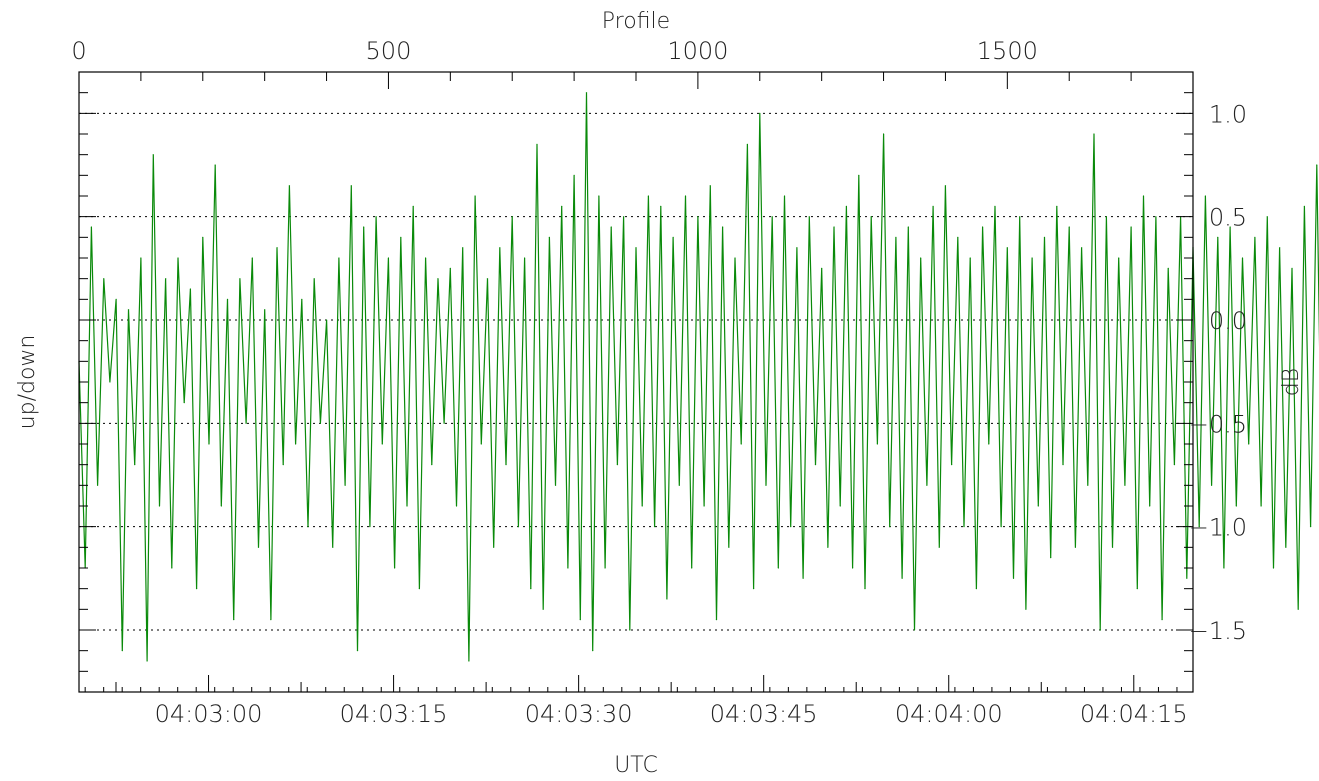  What do you see at coordinates (87, 382) in the screenshot?
I see `left-axis-ticks` at bounding box center [87, 382].